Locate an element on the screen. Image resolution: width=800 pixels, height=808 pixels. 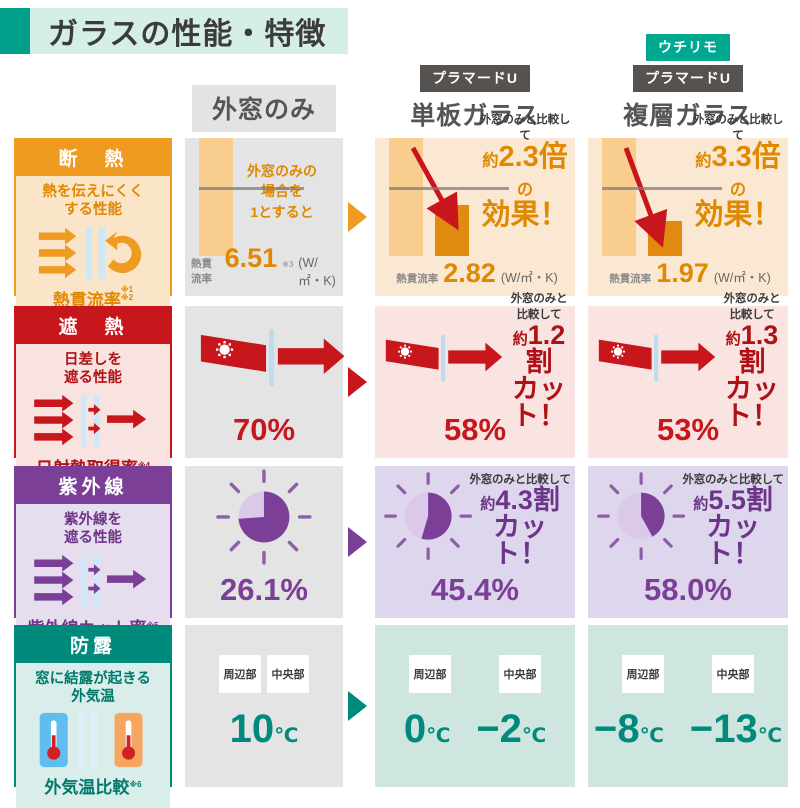
cell-insulation-double-pane: 外窓のみと比較して 約3.3倍の 効果！ 熱貫流率 1.97 (W/㎡・K) is located at coordinates (688, 205).